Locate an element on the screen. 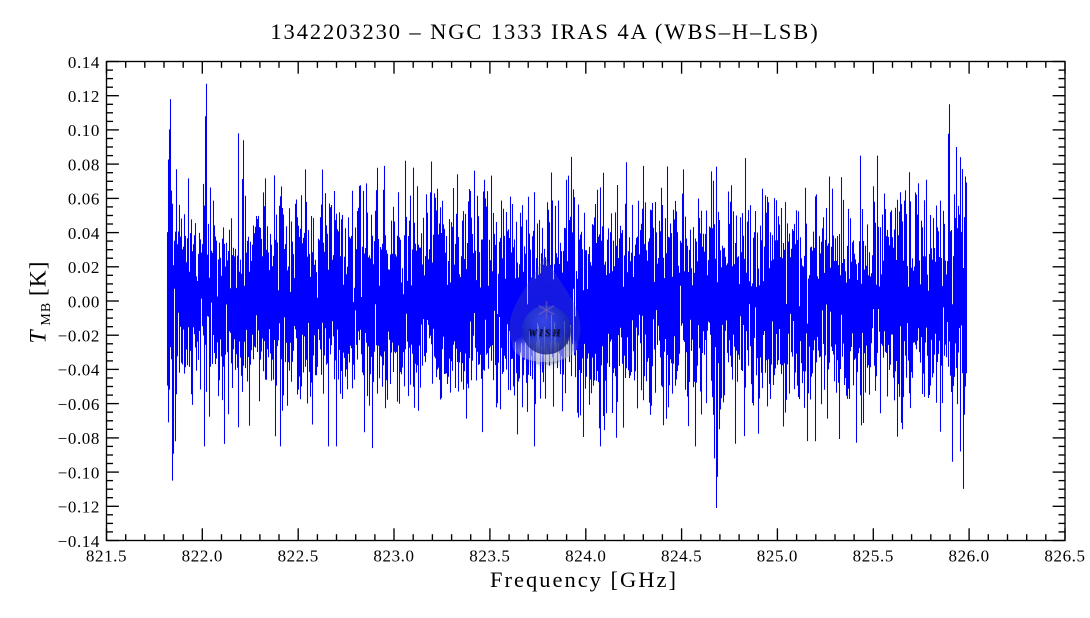 This screenshot has width=1090, height=618. svg-text: −0.08 is located at coordinates (79, 438).